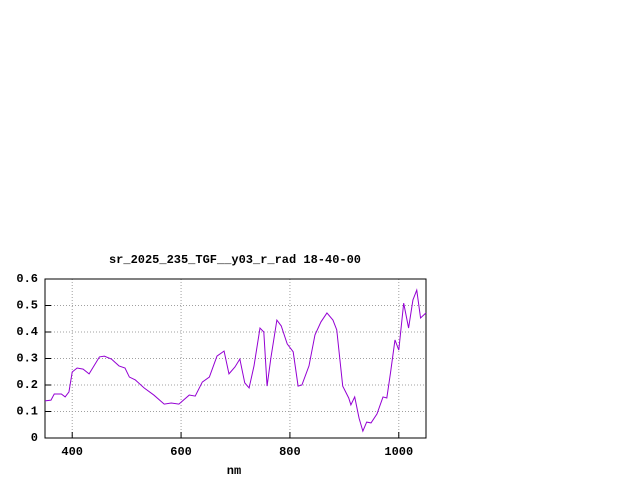  Describe the element at coordinates (72, 452) in the screenshot. I see `x-tick-label: 400` at that location.